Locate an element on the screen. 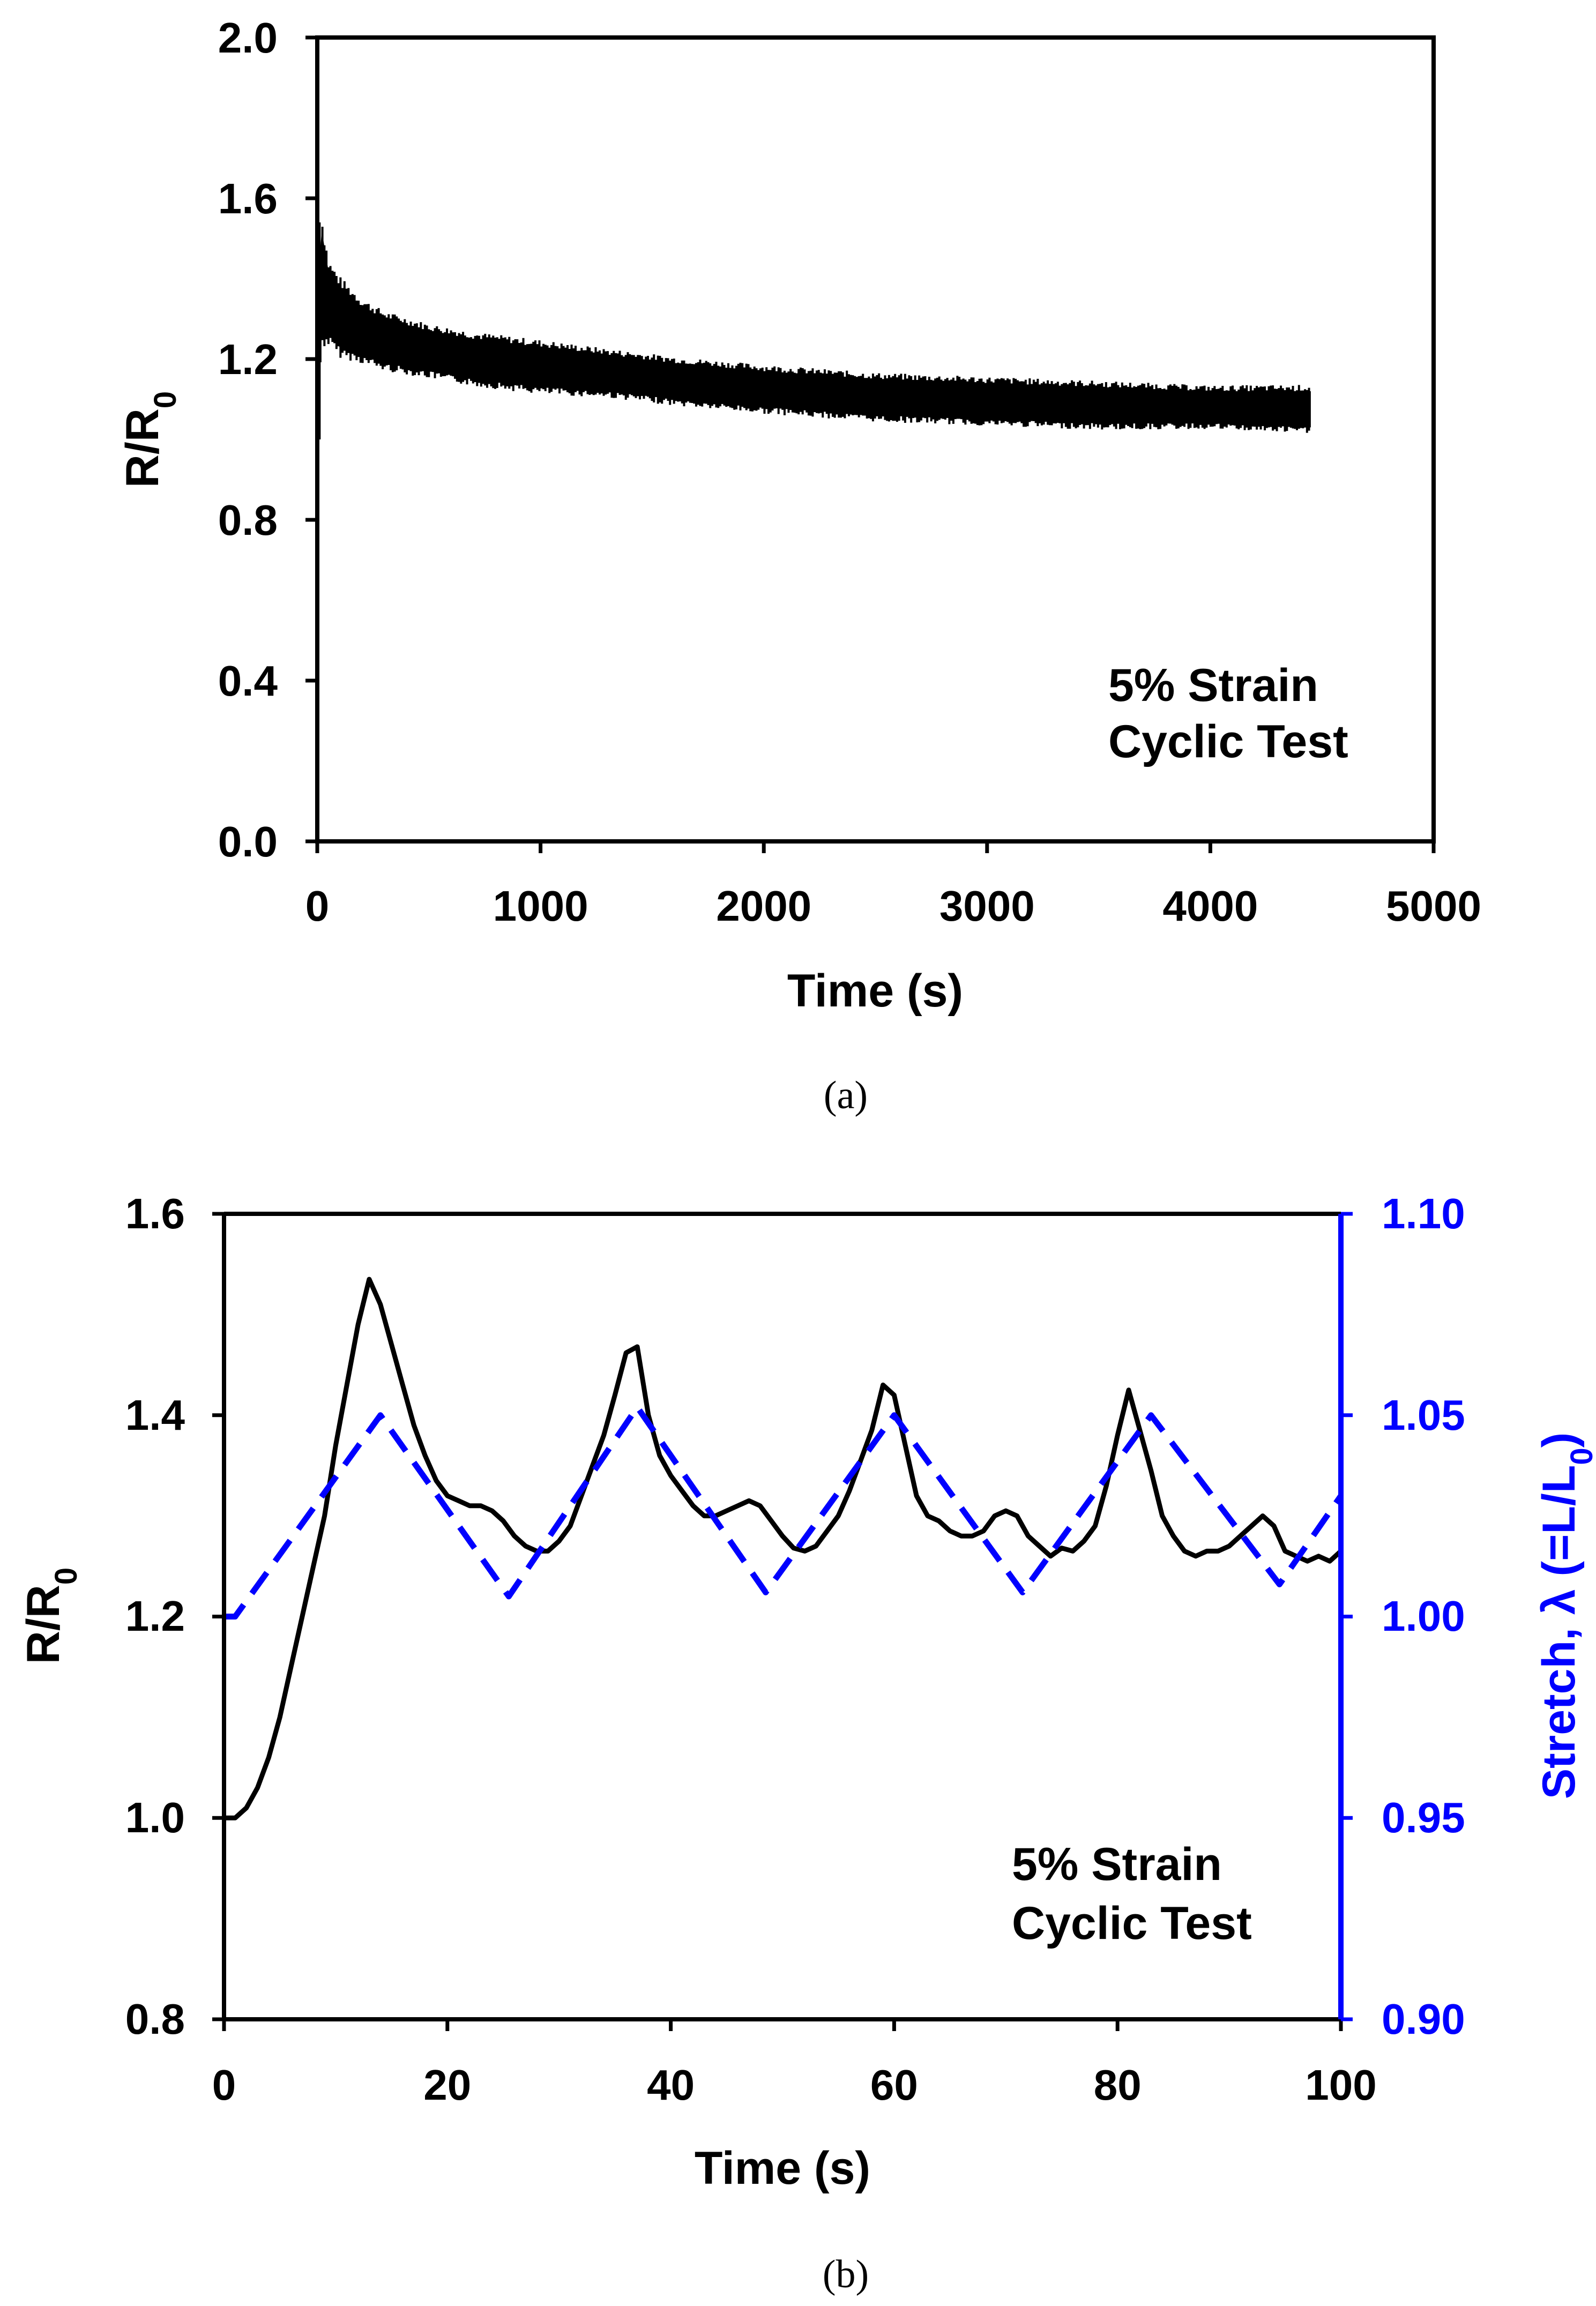  x-tick-label: 100 is located at coordinates (1341, 2085).